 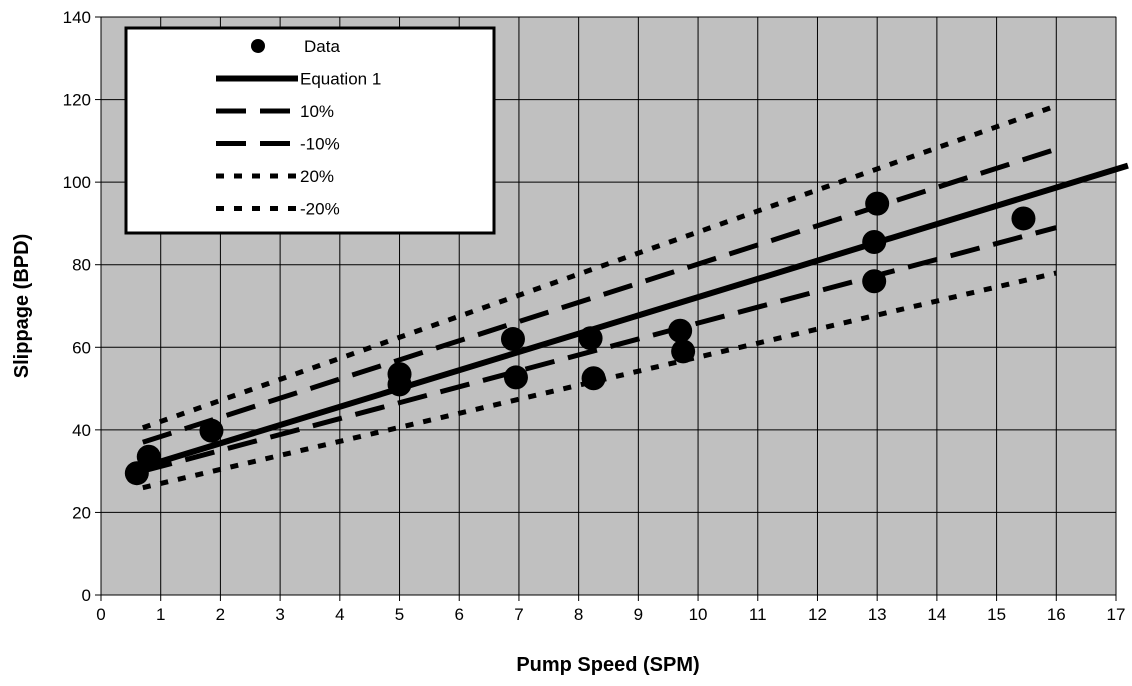 What do you see at coordinates (638, 614) in the screenshot?
I see `x-tick-label: 9` at bounding box center [638, 614].